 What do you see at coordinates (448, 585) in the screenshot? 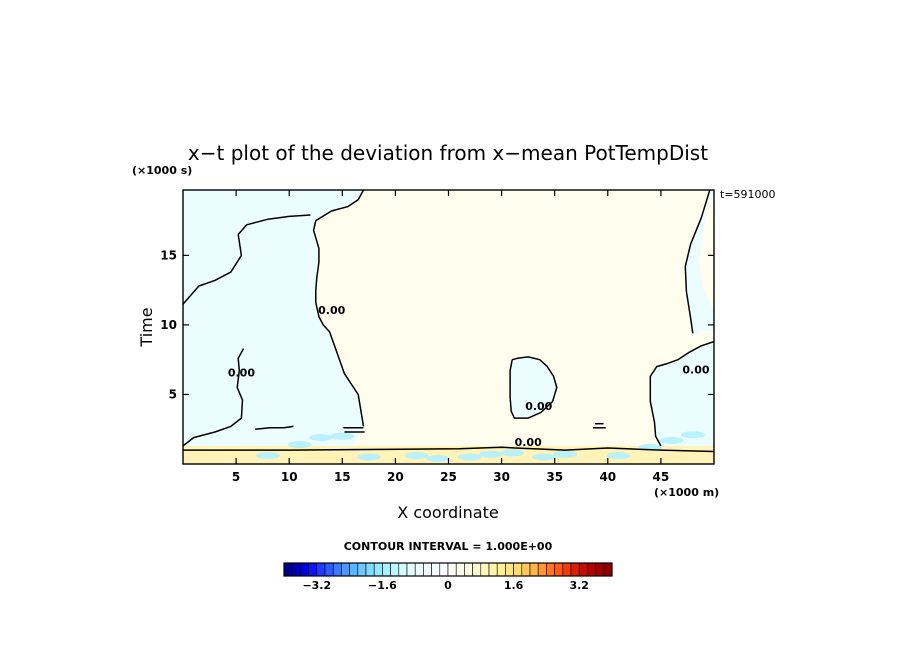
I see `colorbar-tick-label: 0` at bounding box center [448, 585].